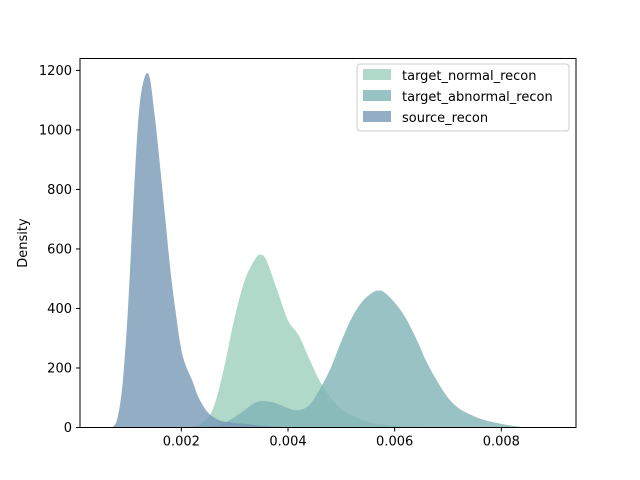 The width and height of the screenshot is (640, 480). Describe the element at coordinates (59, 368) in the screenshot. I see `y-tick-label: 200` at that location.